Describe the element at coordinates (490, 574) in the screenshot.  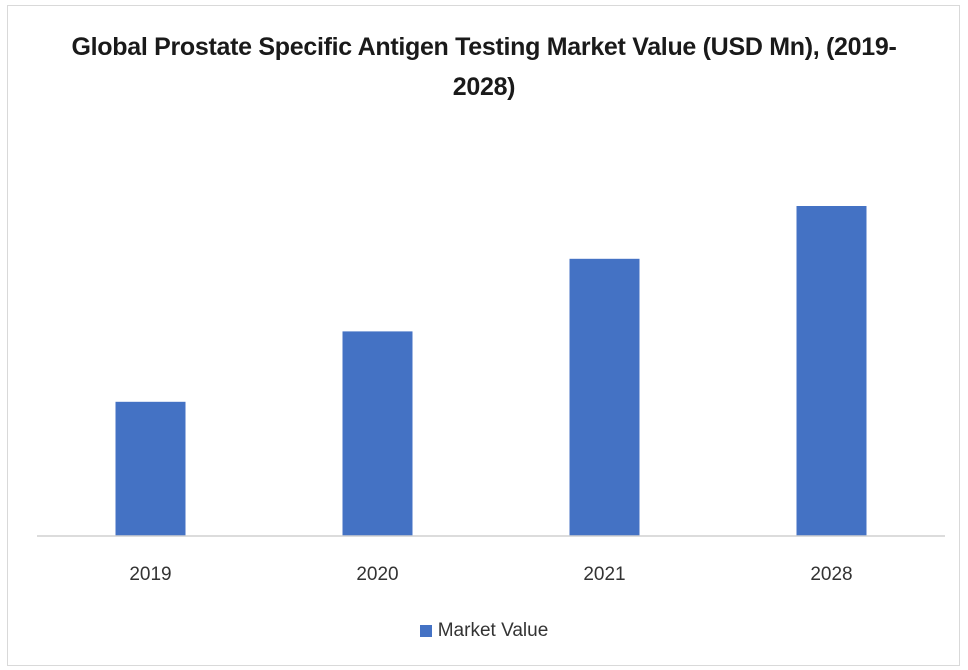
I see `x-tick-labels: 2019 2020 2021 2028` at that location.